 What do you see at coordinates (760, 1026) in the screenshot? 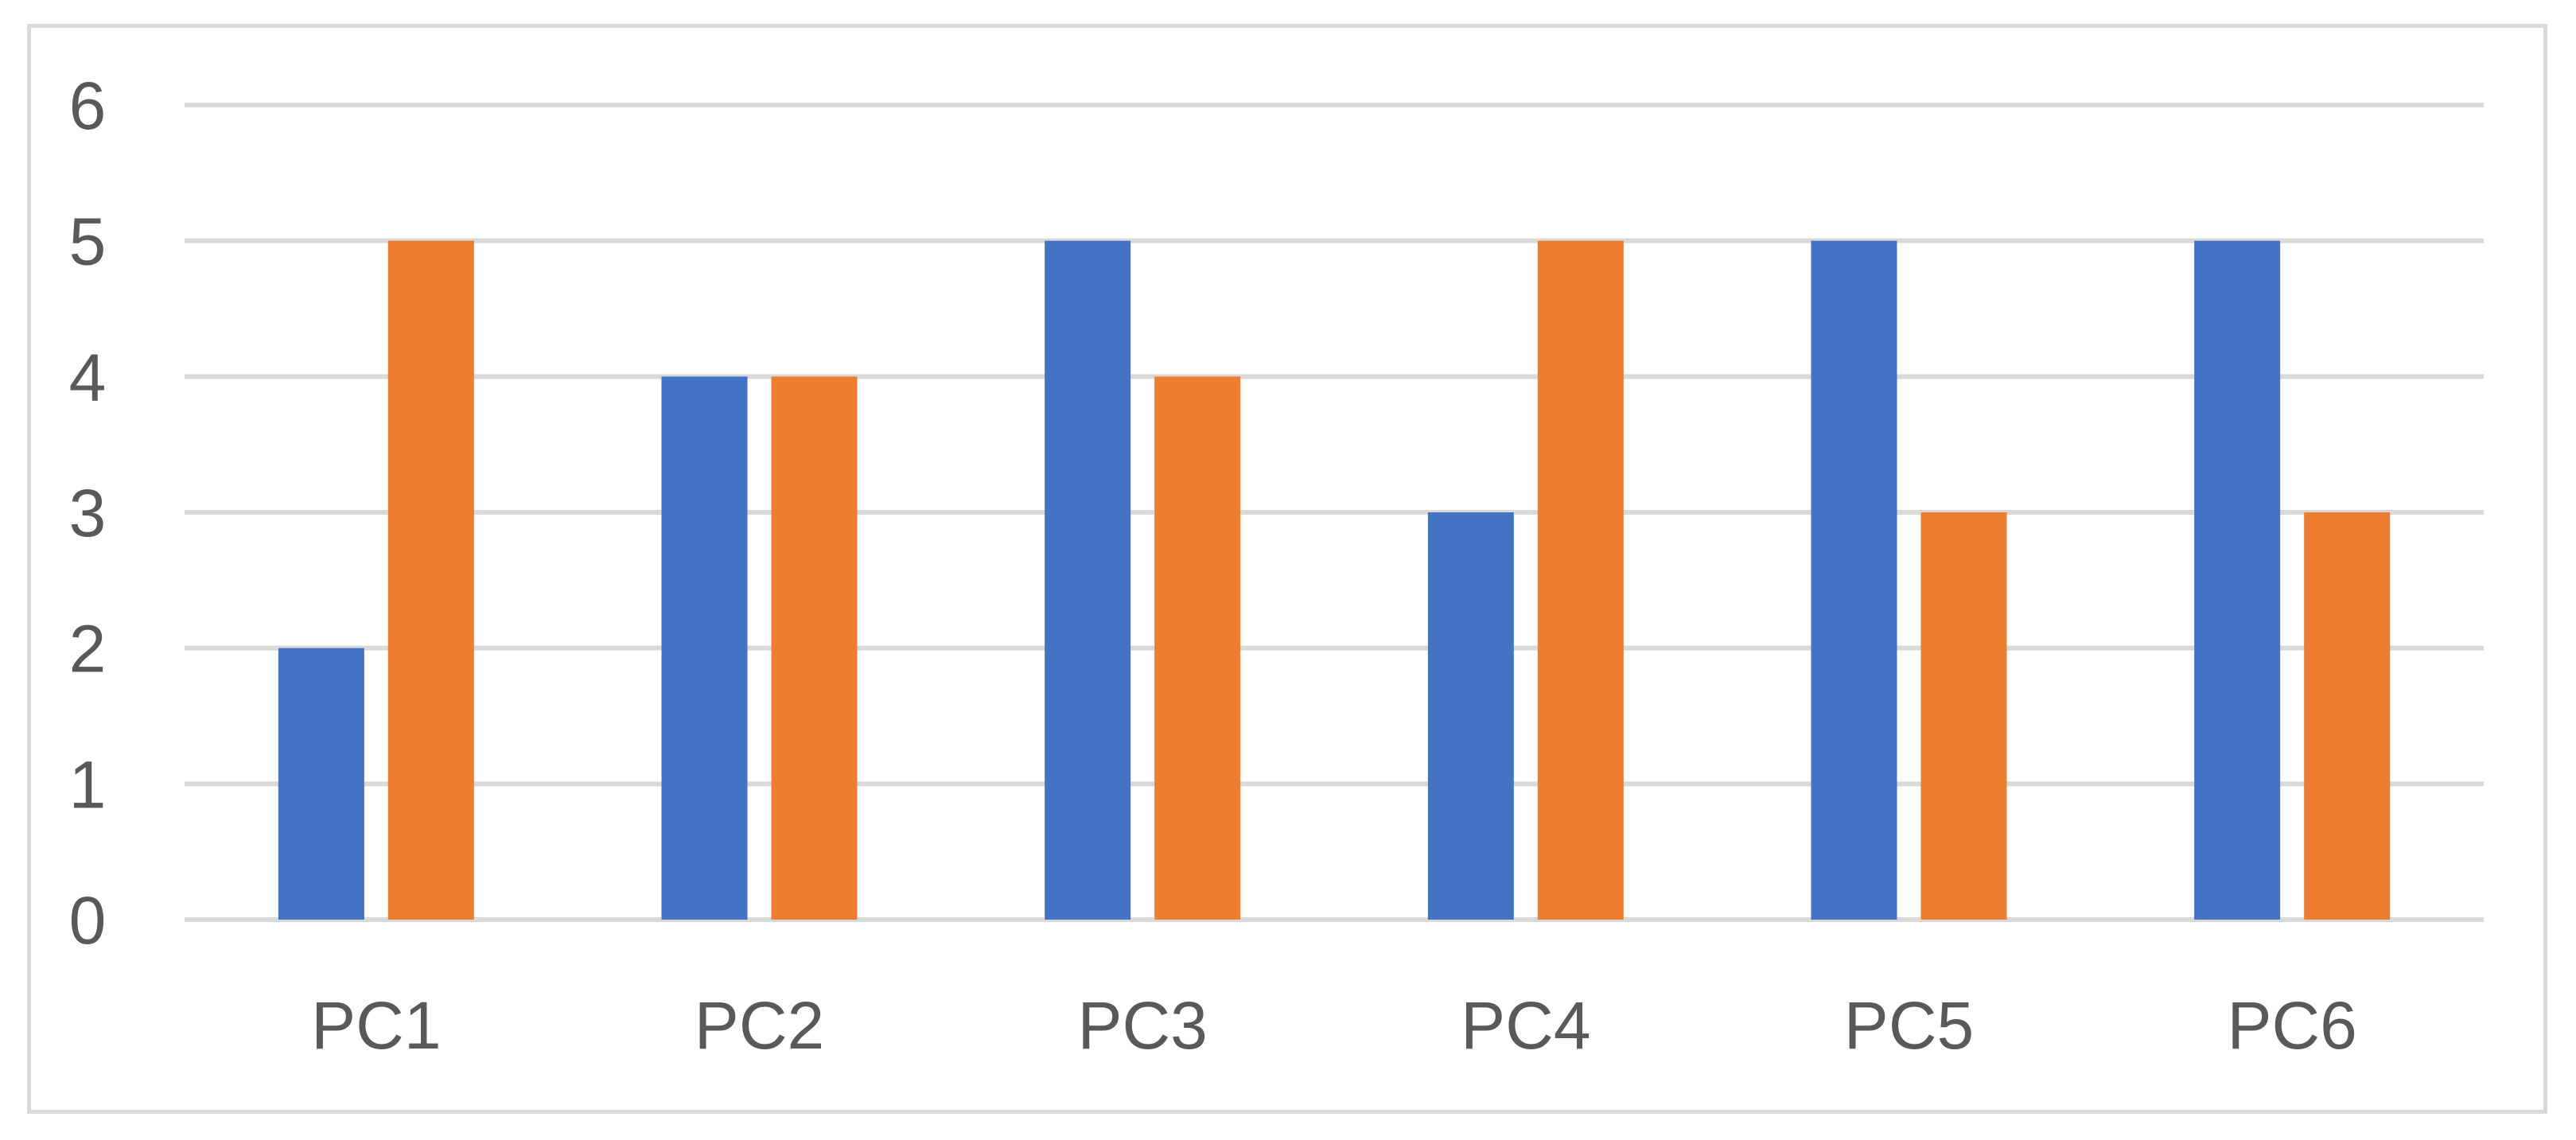
I see `x-tick-label: PC2` at bounding box center [760, 1026].